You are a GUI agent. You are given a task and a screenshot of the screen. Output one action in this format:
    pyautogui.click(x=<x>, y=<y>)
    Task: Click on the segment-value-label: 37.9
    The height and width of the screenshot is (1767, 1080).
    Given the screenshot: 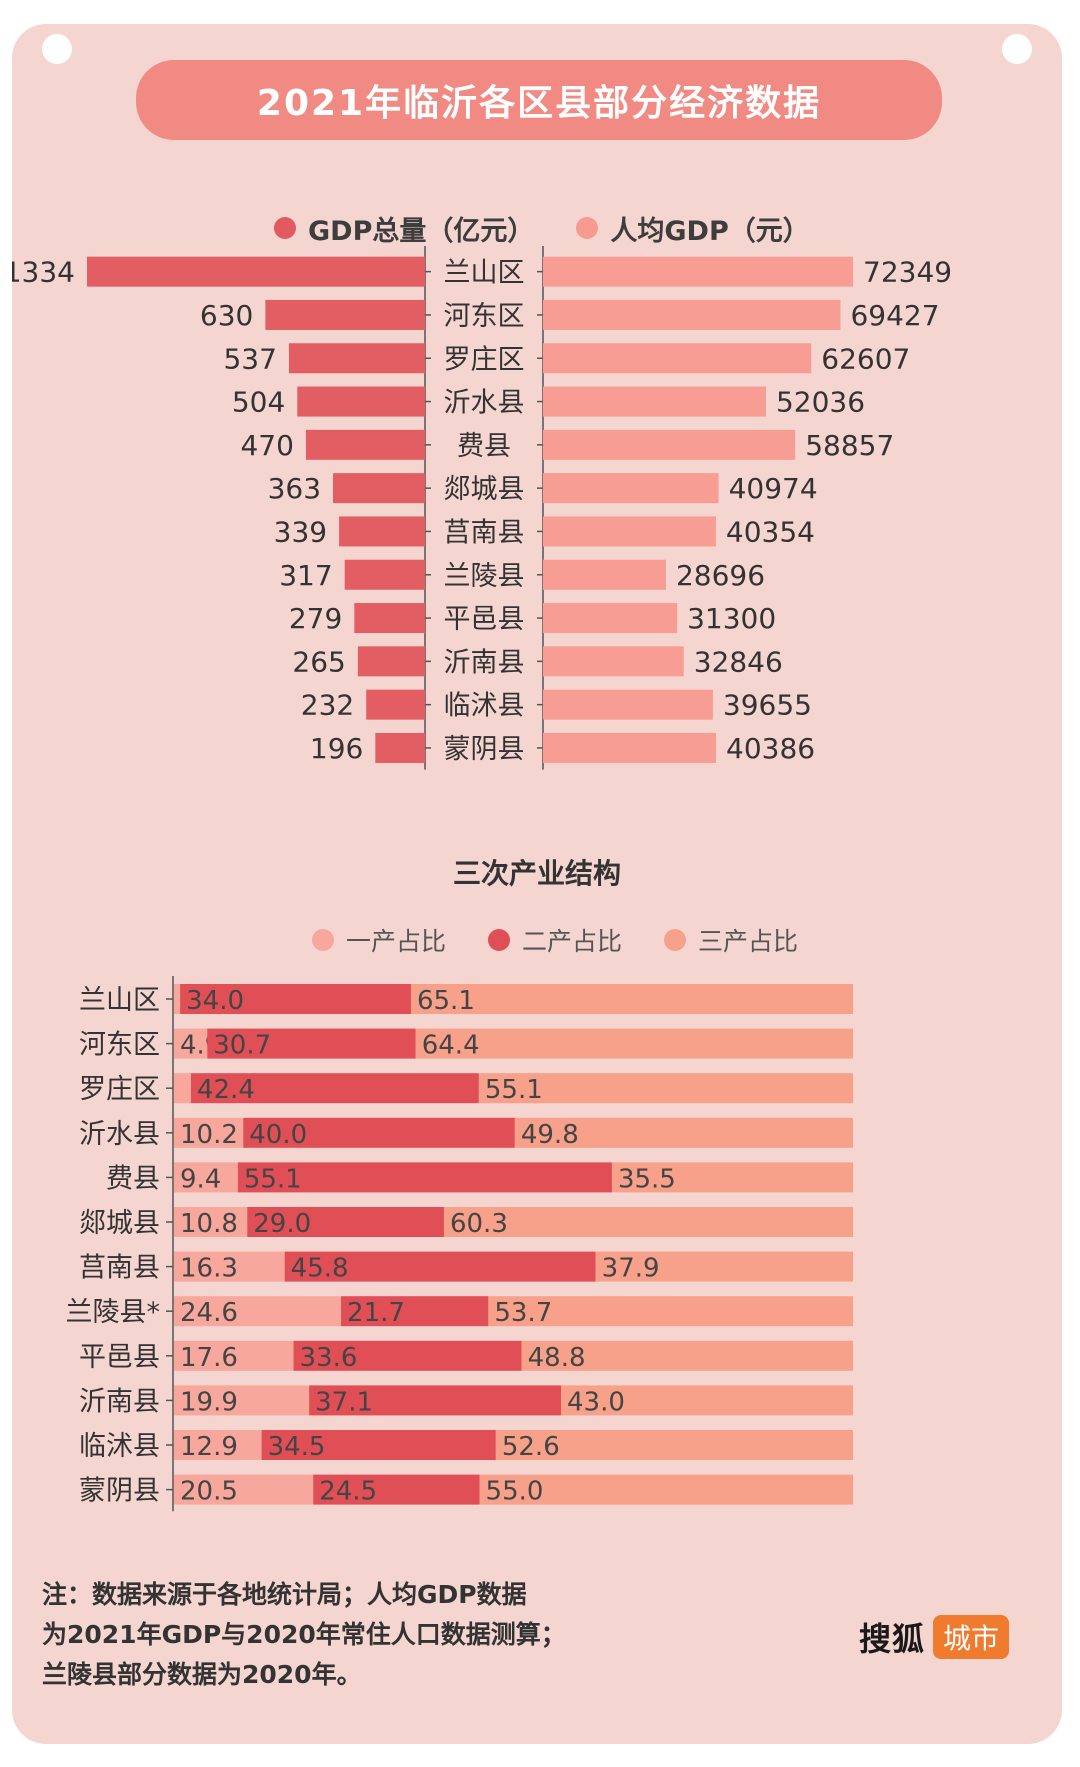 What is the action you would take?
    pyautogui.click(x=631, y=1269)
    